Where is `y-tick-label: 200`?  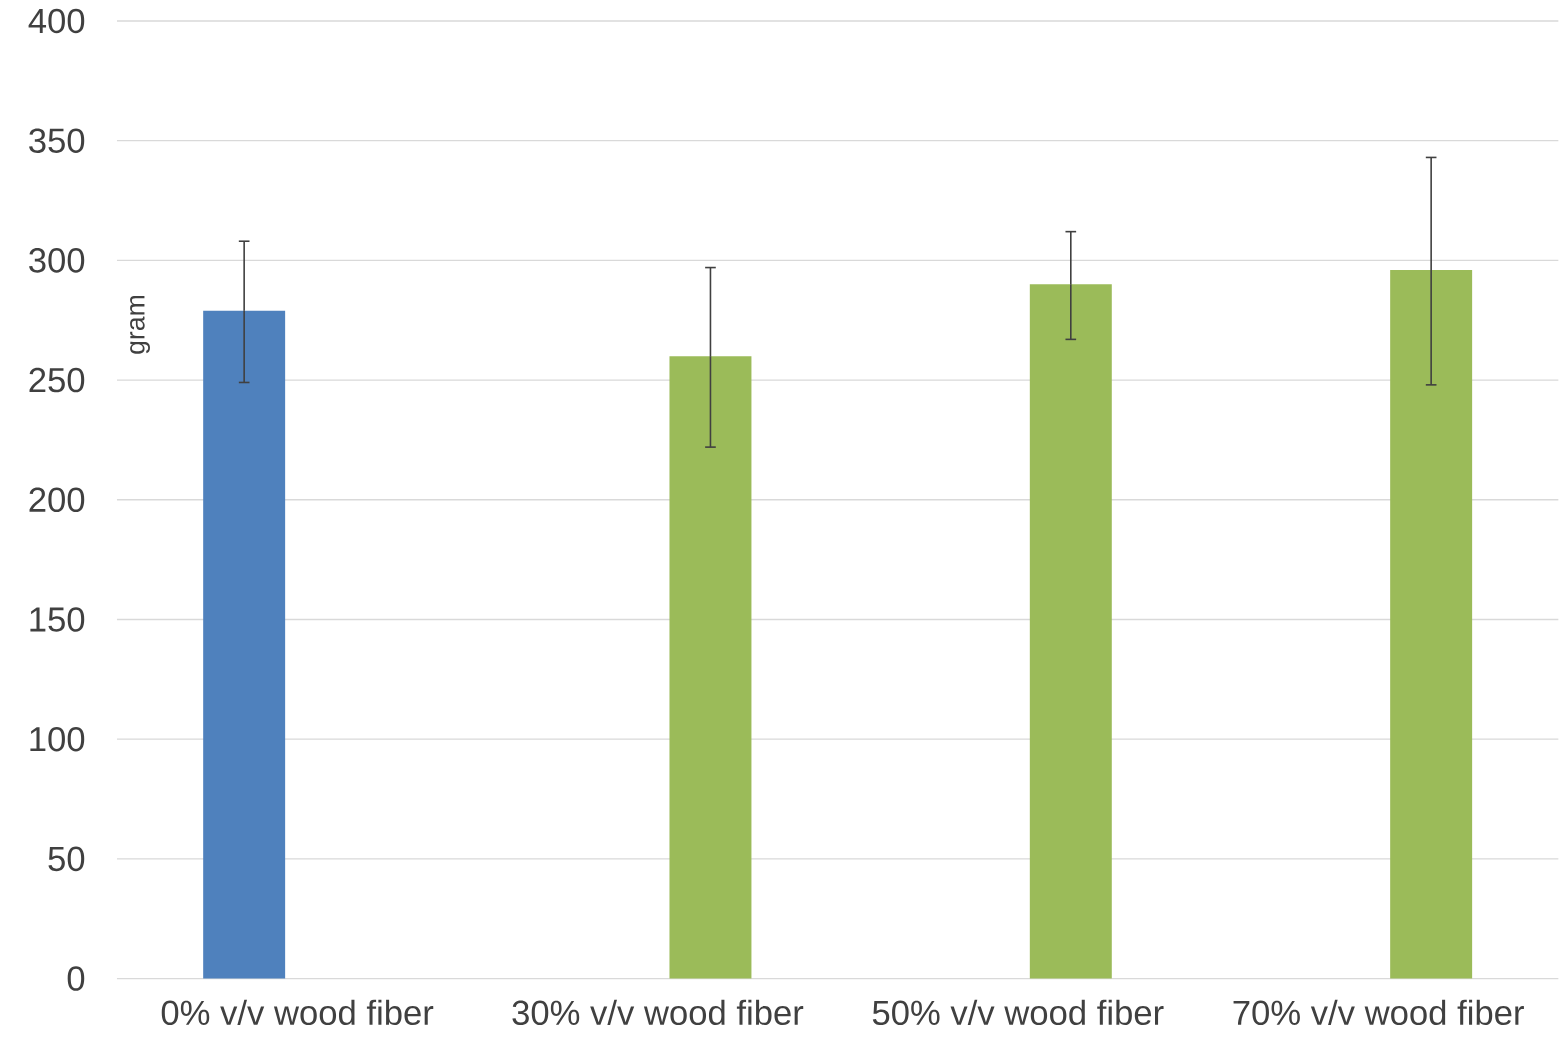
y-tick-label: 200 is located at coordinates (57, 500).